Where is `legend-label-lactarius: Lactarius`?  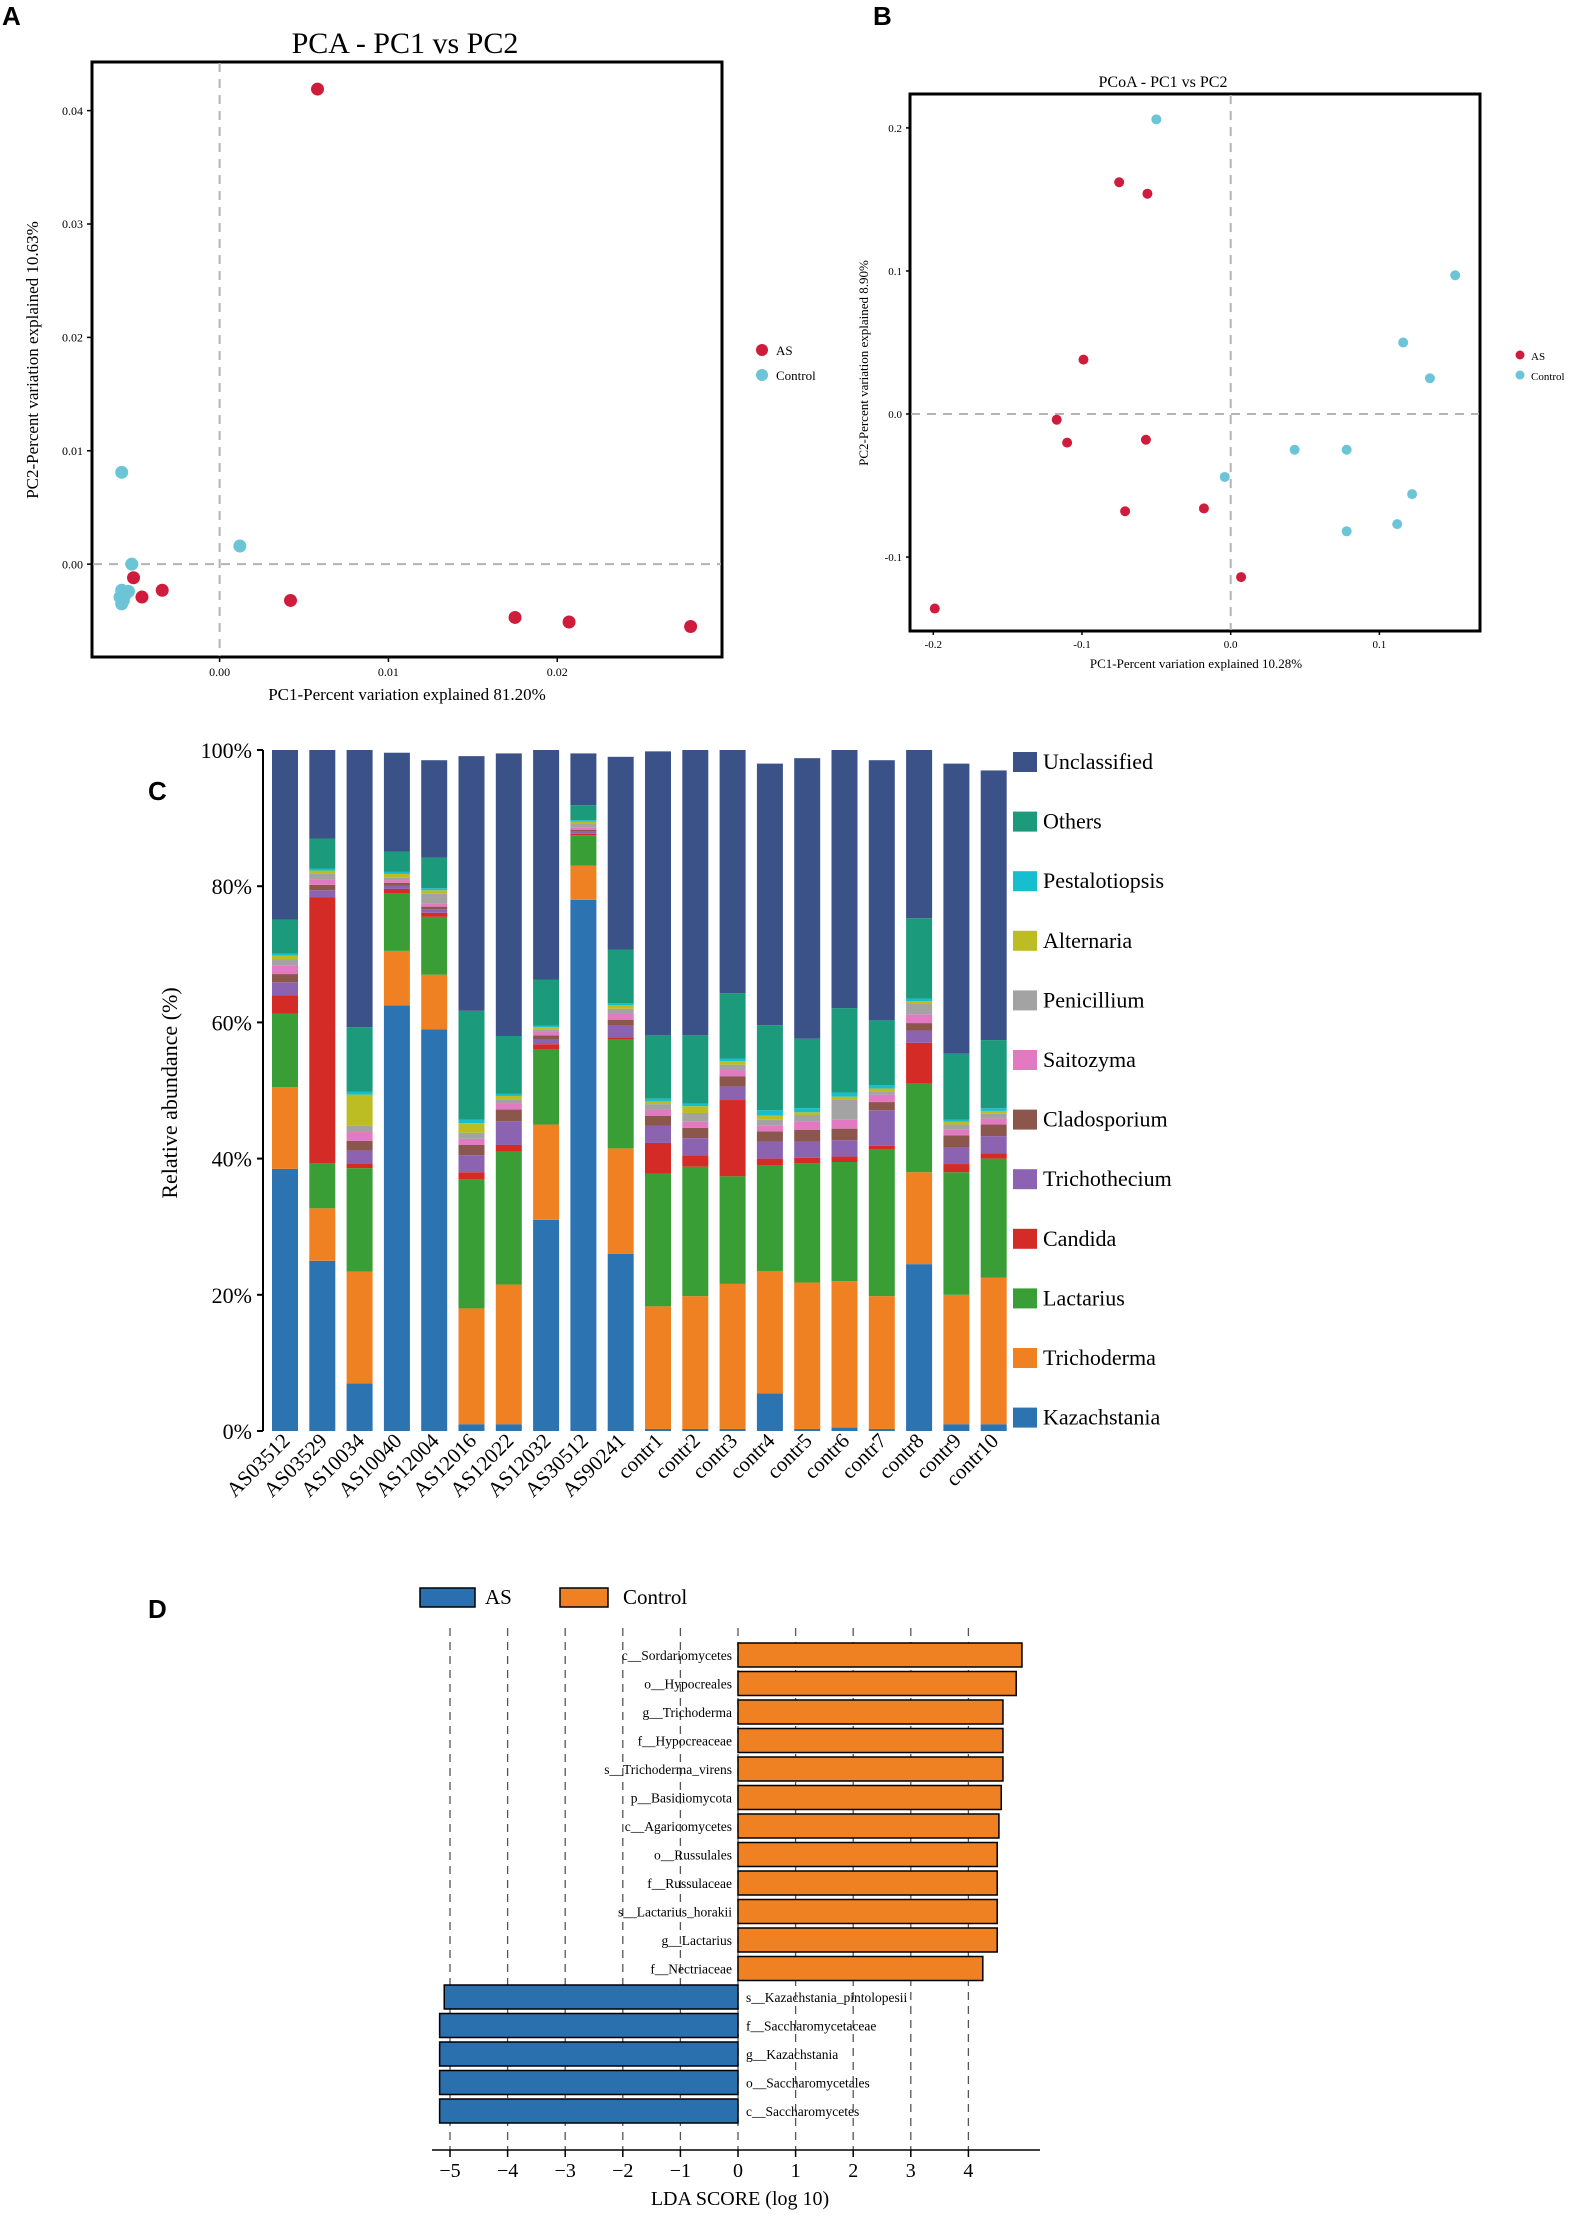
legend-label-lactarius: Lactarius is located at coordinates (1084, 1297).